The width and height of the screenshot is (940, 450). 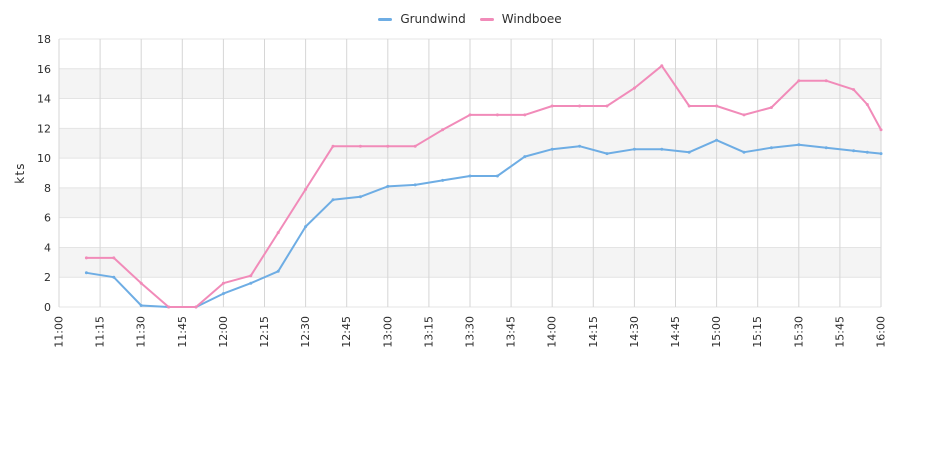 I want to click on y-tick-label: 0, so click(x=47, y=307).